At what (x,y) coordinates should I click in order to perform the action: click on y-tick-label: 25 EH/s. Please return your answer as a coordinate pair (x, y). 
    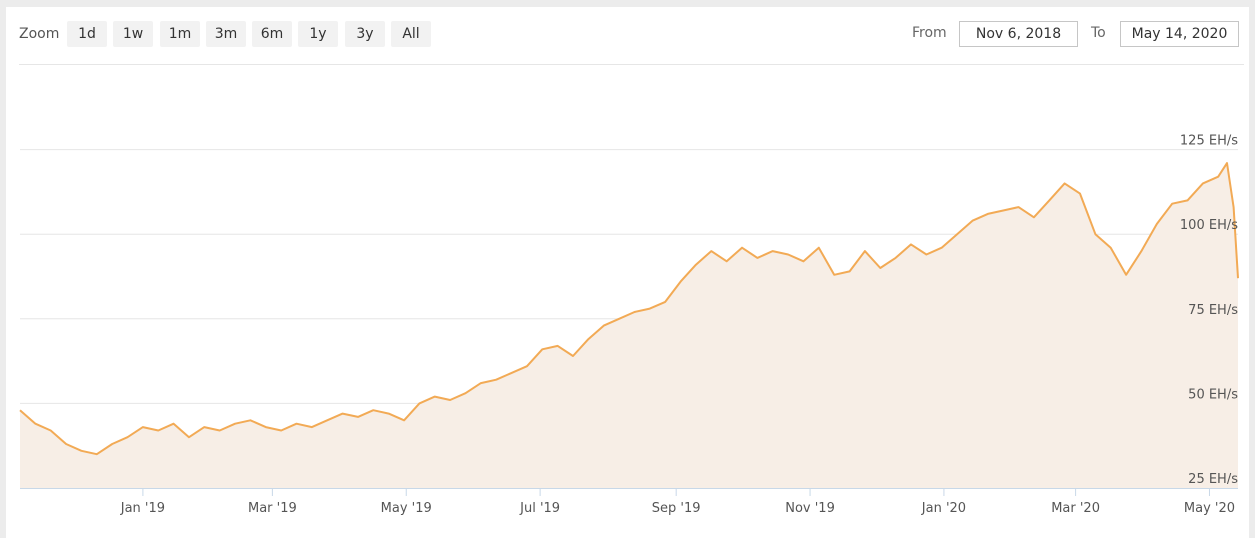
    Looking at the image, I should click on (1213, 479).